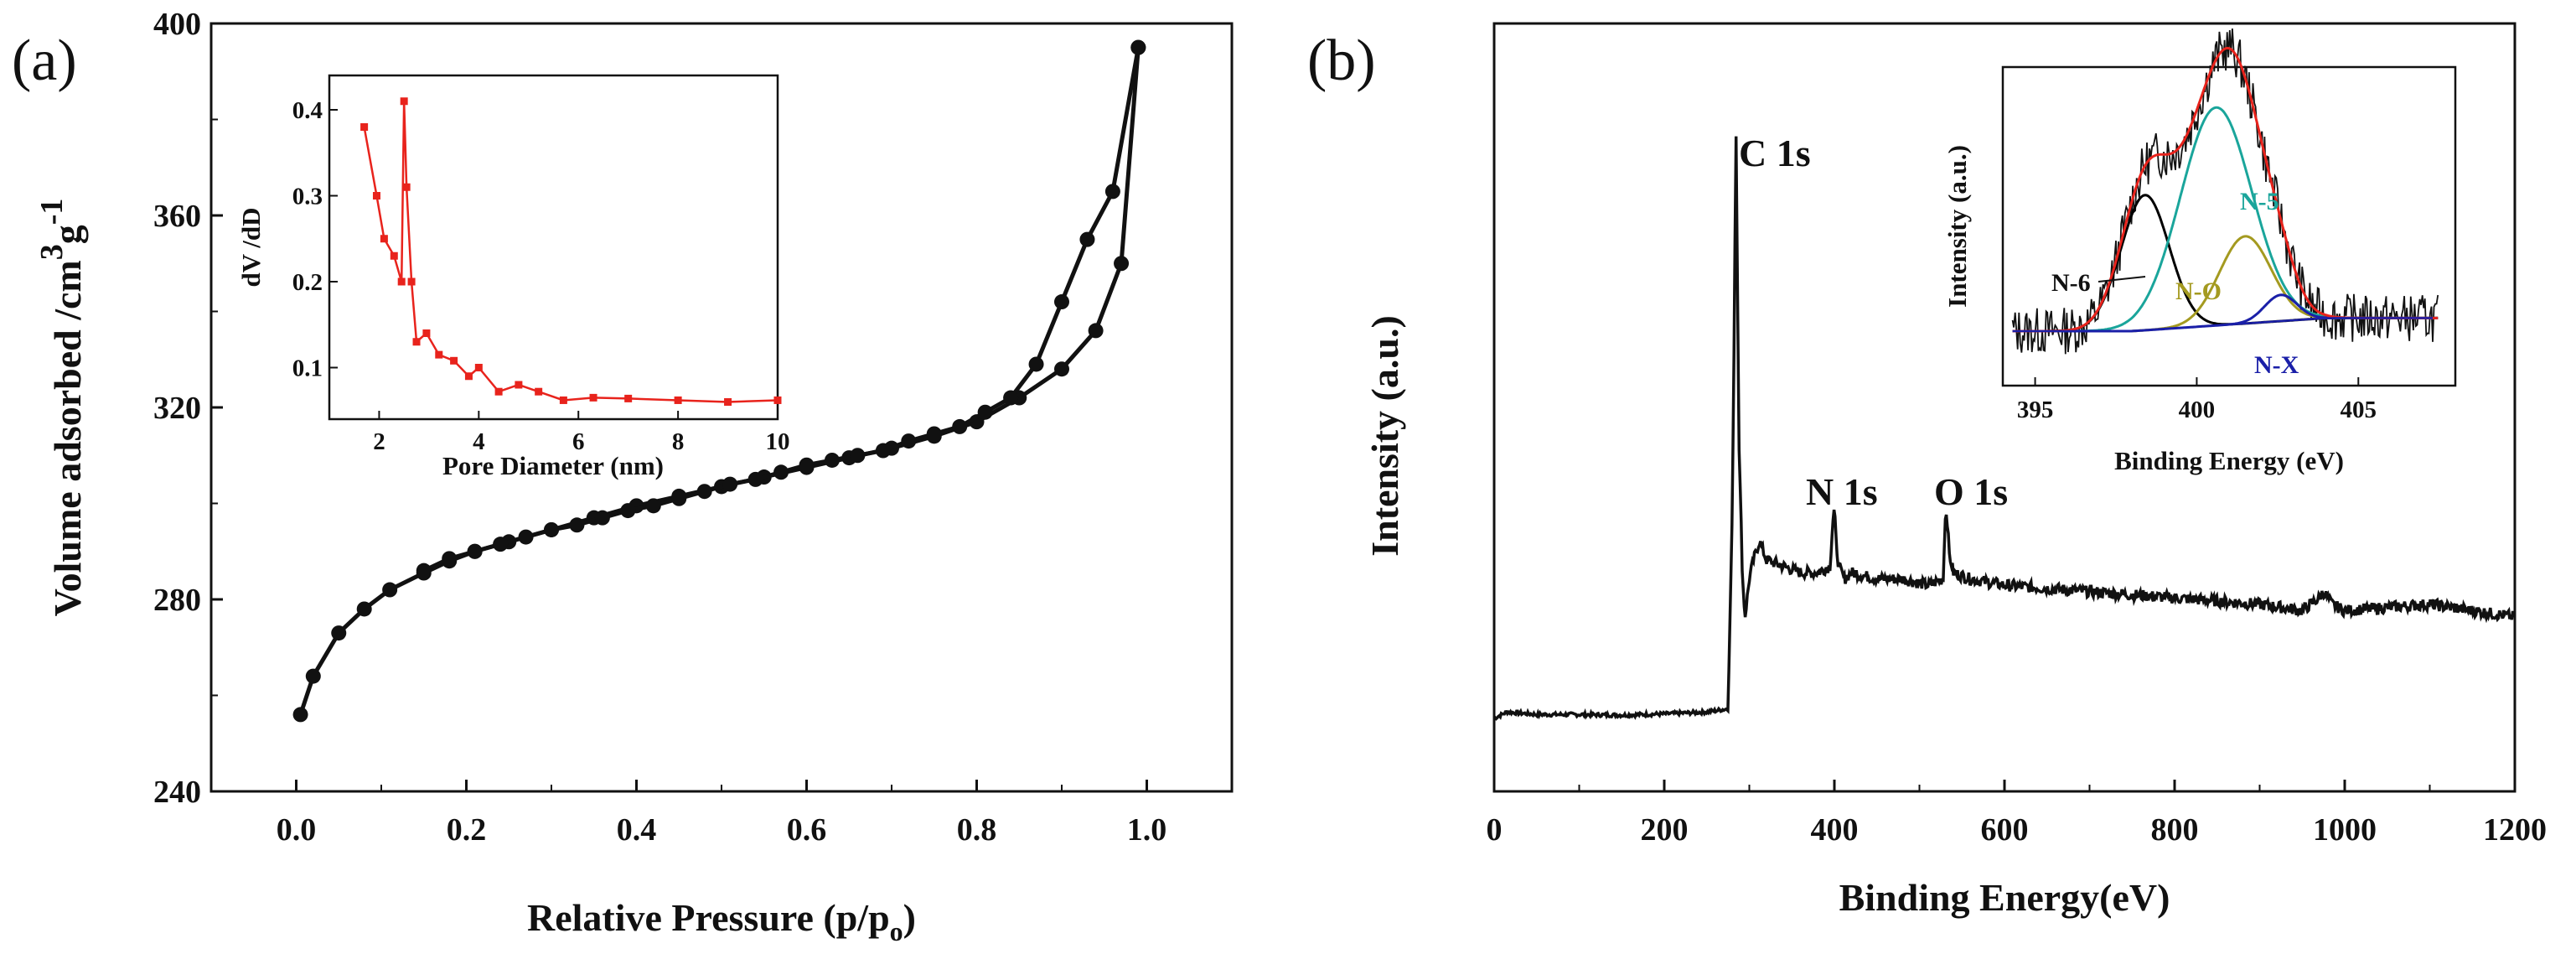  Describe the element at coordinates (44, 61) in the screenshot. I see `panel-a-tag: (a)` at that location.